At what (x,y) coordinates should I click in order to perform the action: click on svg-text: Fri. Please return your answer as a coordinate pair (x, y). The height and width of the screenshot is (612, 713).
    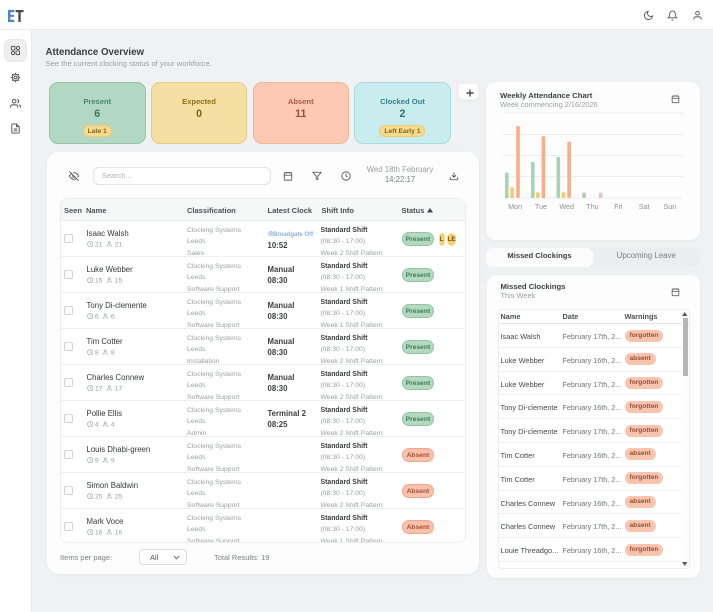
    Looking at the image, I should click on (618, 206).